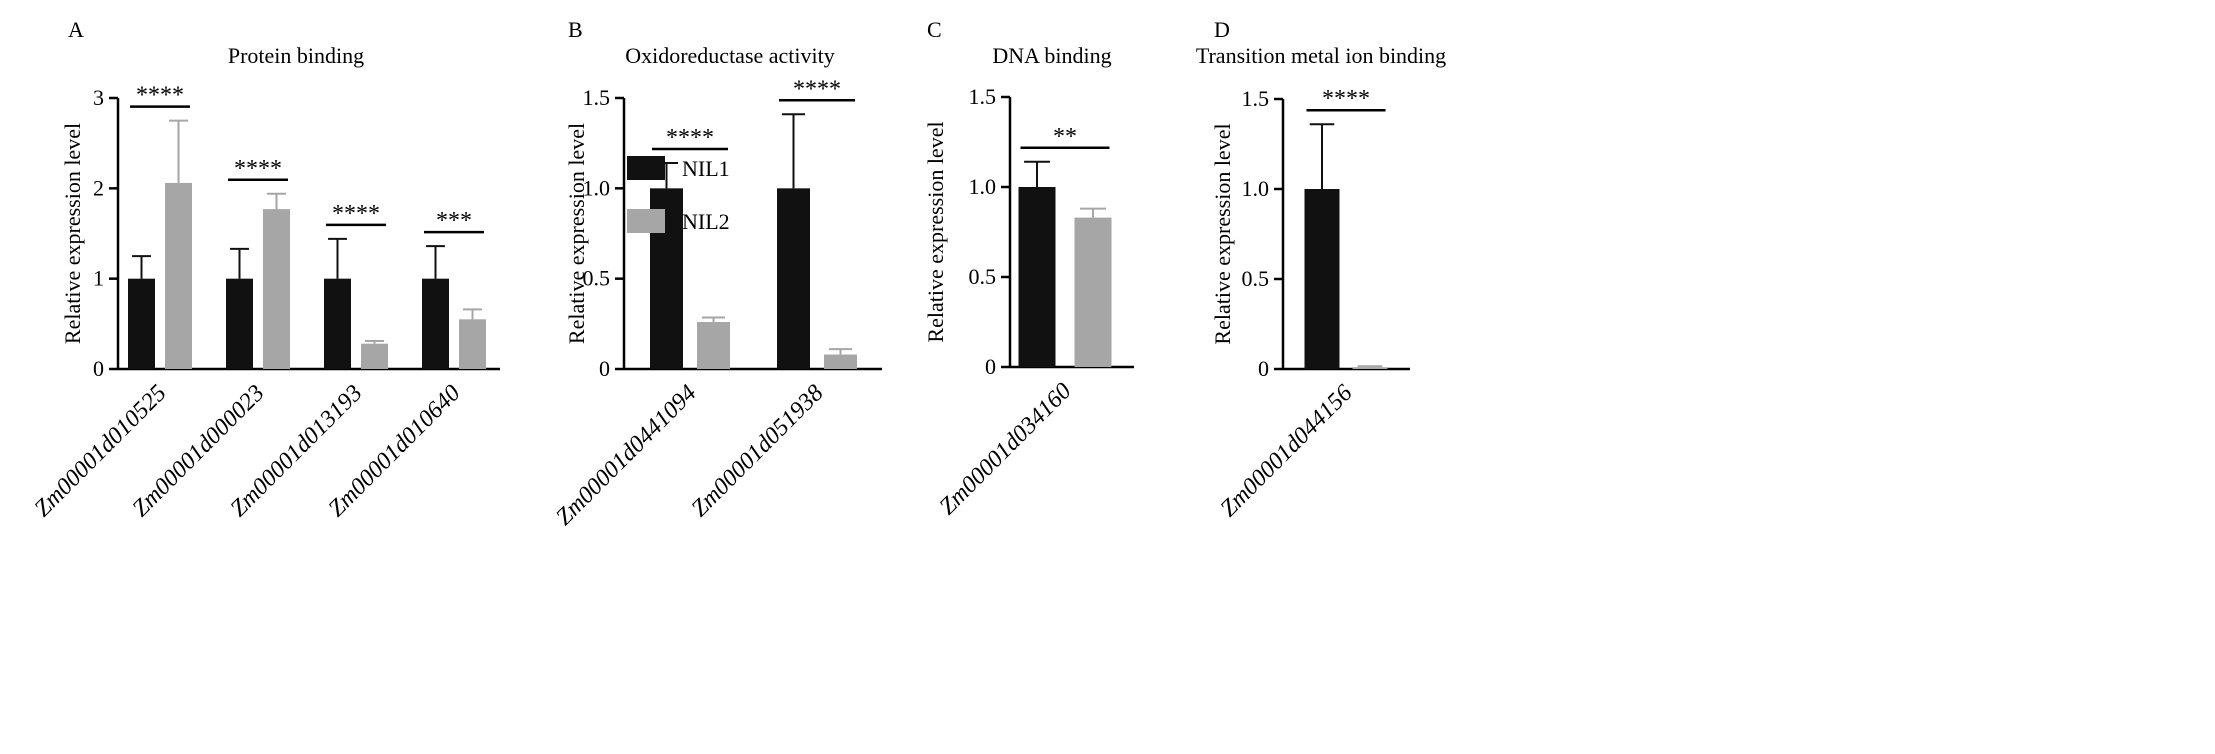 This screenshot has height=754, width=2215. Describe the element at coordinates (1065, 137) in the screenshot. I see `significance-marker: **` at that location.